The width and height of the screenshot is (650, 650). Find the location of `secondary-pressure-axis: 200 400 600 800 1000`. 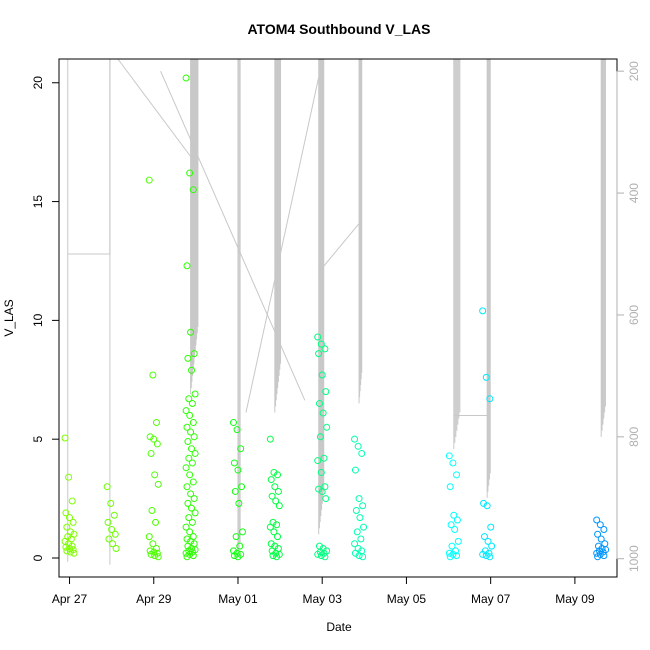

secondary-pressure-axis: 200 400 600 800 1000 is located at coordinates (628, 316).